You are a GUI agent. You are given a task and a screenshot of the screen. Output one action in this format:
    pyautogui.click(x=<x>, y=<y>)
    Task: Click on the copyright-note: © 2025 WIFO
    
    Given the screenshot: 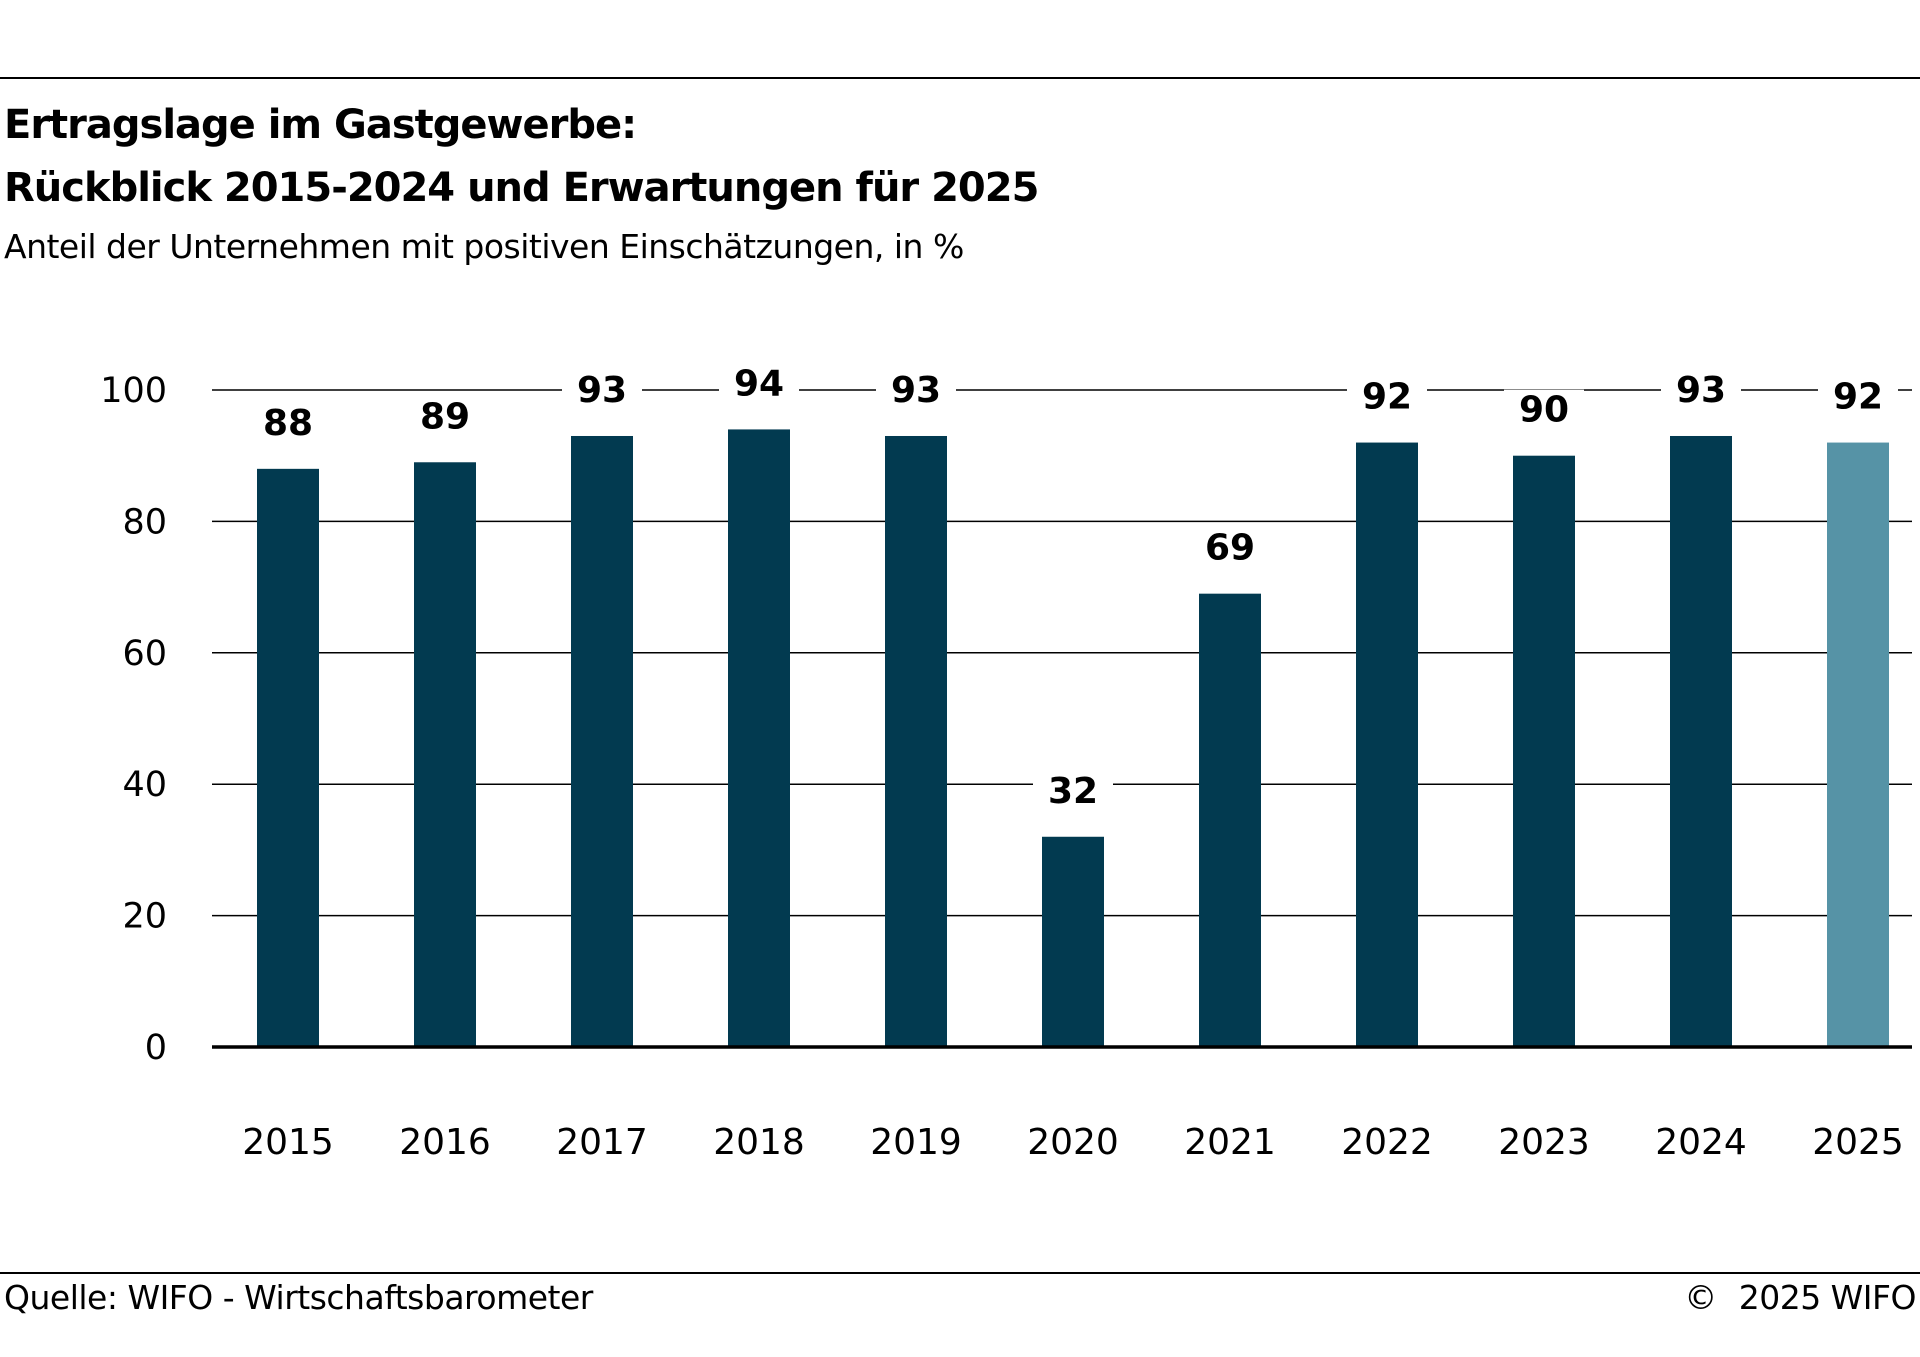 What is the action you would take?
    pyautogui.click(x=1800, y=1297)
    